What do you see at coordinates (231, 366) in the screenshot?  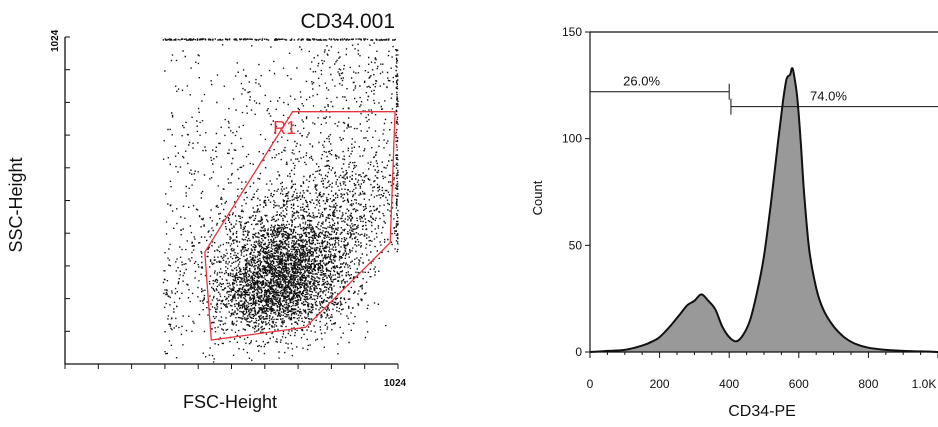 I see `dot-plot-x-ticks` at bounding box center [231, 366].